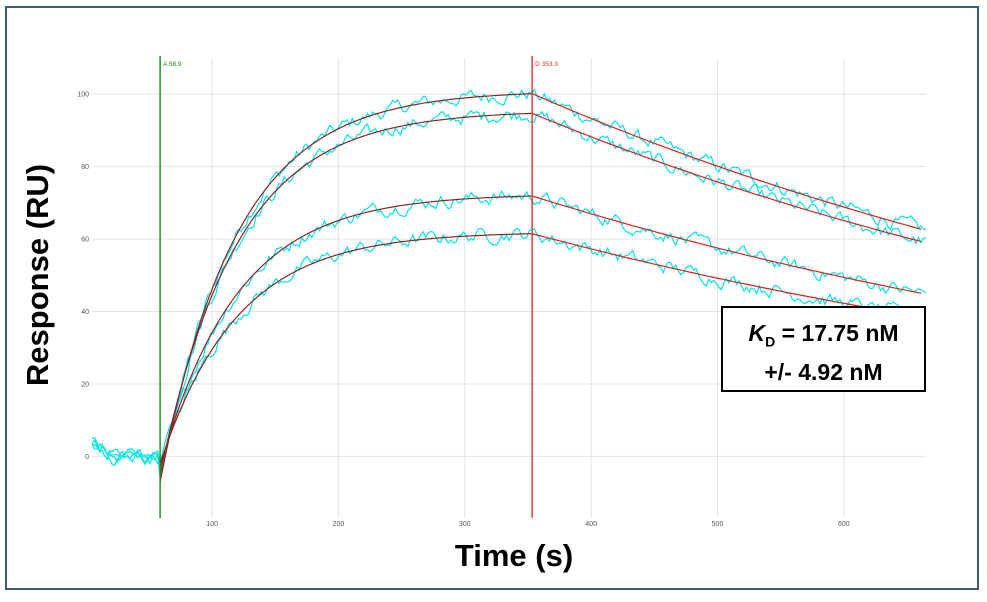 The image size is (987, 602). Describe the element at coordinates (83, 95) in the screenshot. I see `y-tick-label: 100` at that location.